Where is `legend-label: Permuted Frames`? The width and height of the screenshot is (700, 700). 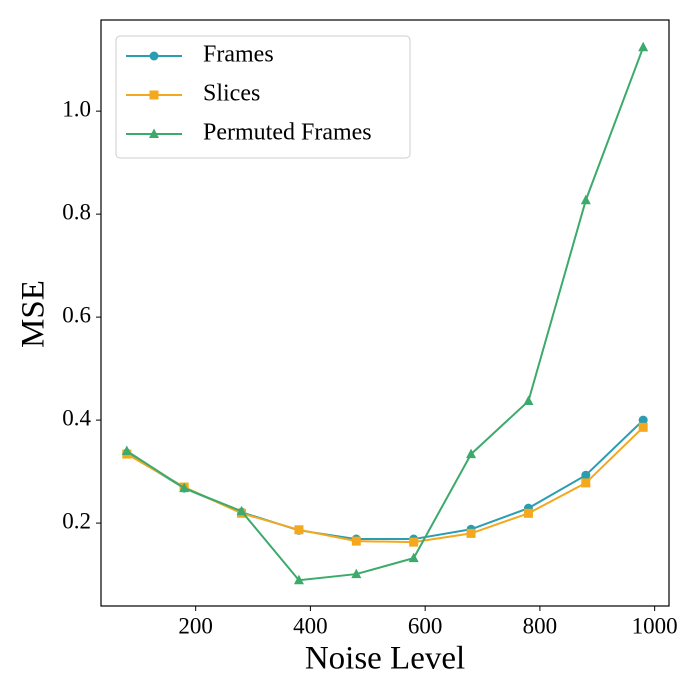
legend-label: Permuted Frames is located at coordinates (287, 133).